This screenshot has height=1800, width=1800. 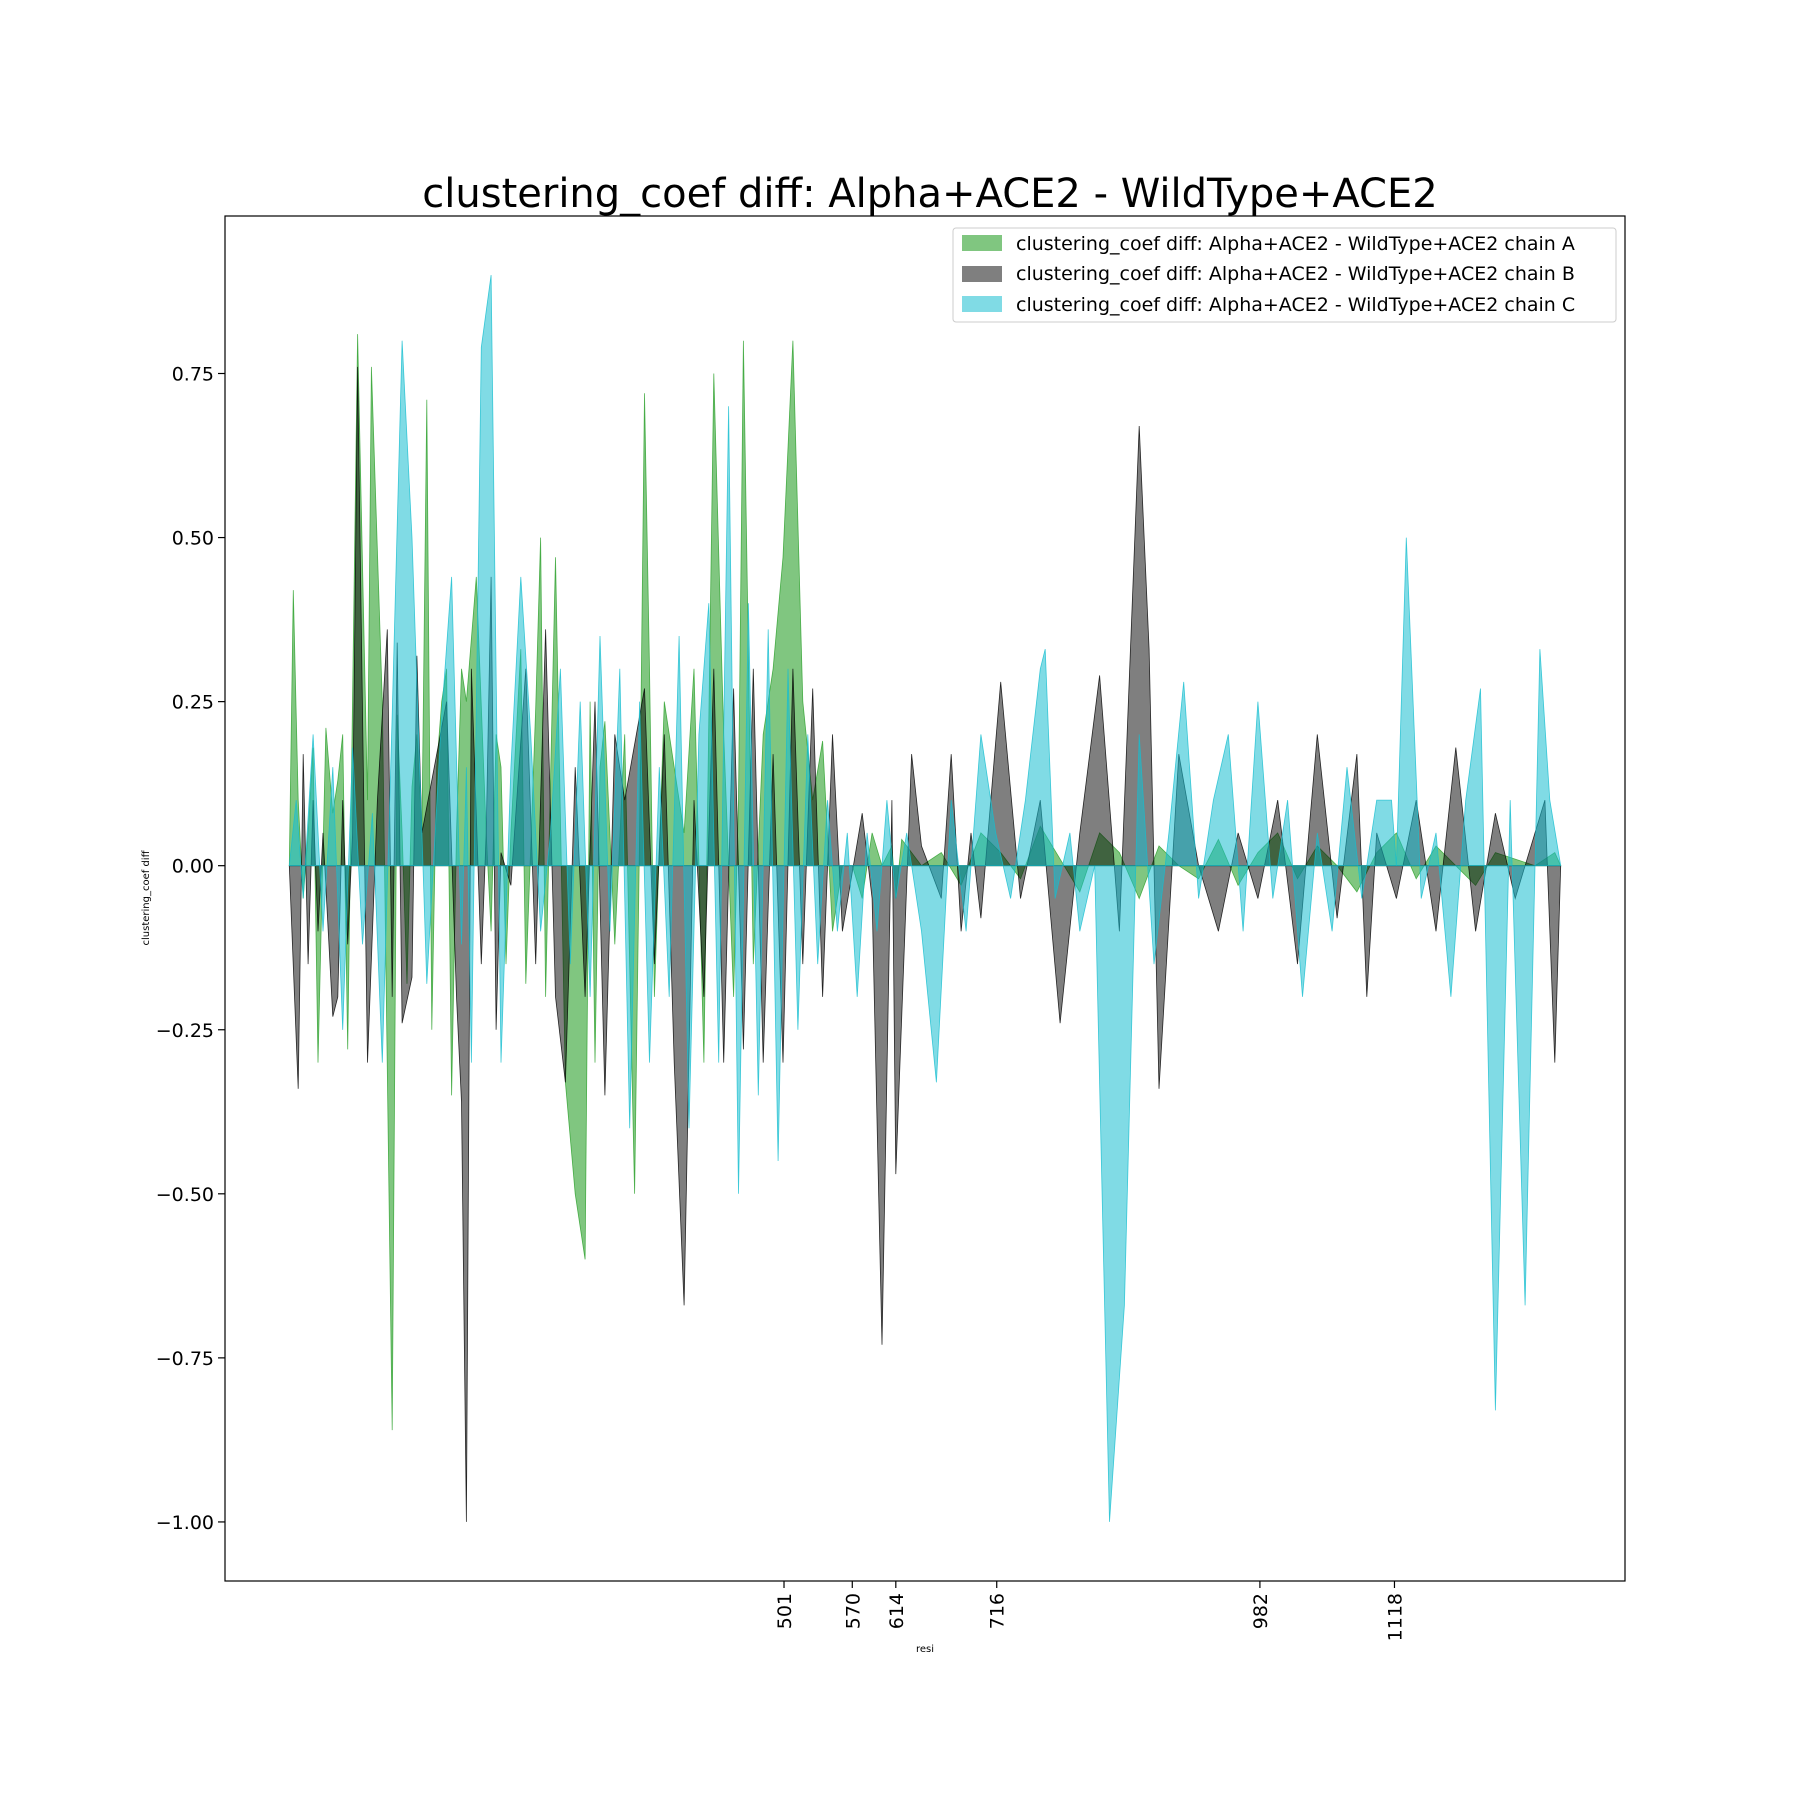 What do you see at coordinates (982, 274) in the screenshot?
I see `legend-swatch-chain-b` at bounding box center [982, 274].